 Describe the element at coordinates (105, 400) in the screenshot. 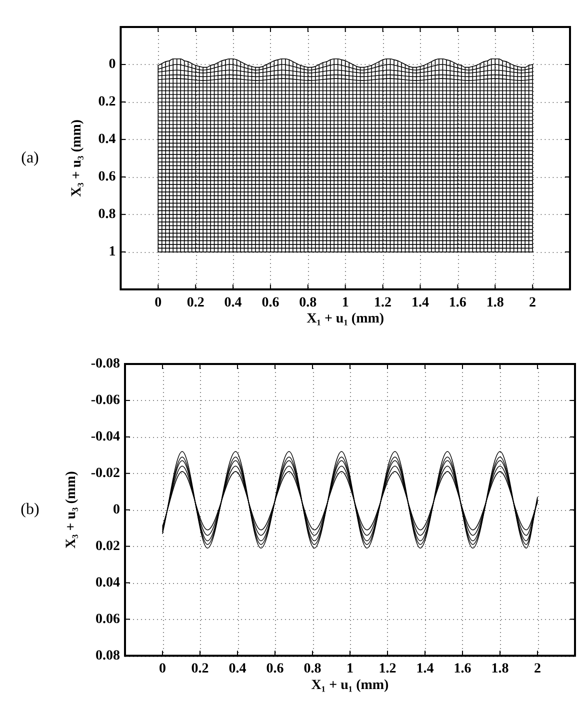

I see `y-tick-label: -0.06` at that location.